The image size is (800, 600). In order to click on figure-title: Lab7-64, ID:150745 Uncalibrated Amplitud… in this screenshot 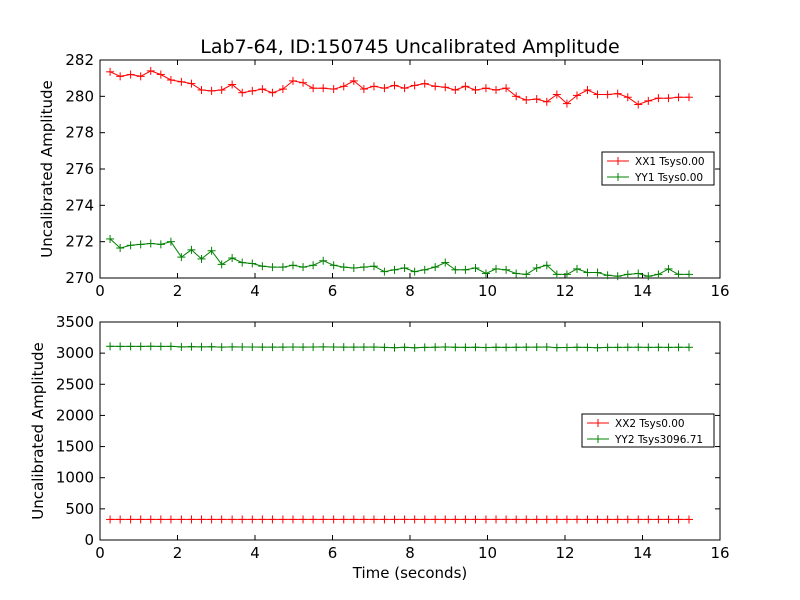, I will do `click(409, 47)`.